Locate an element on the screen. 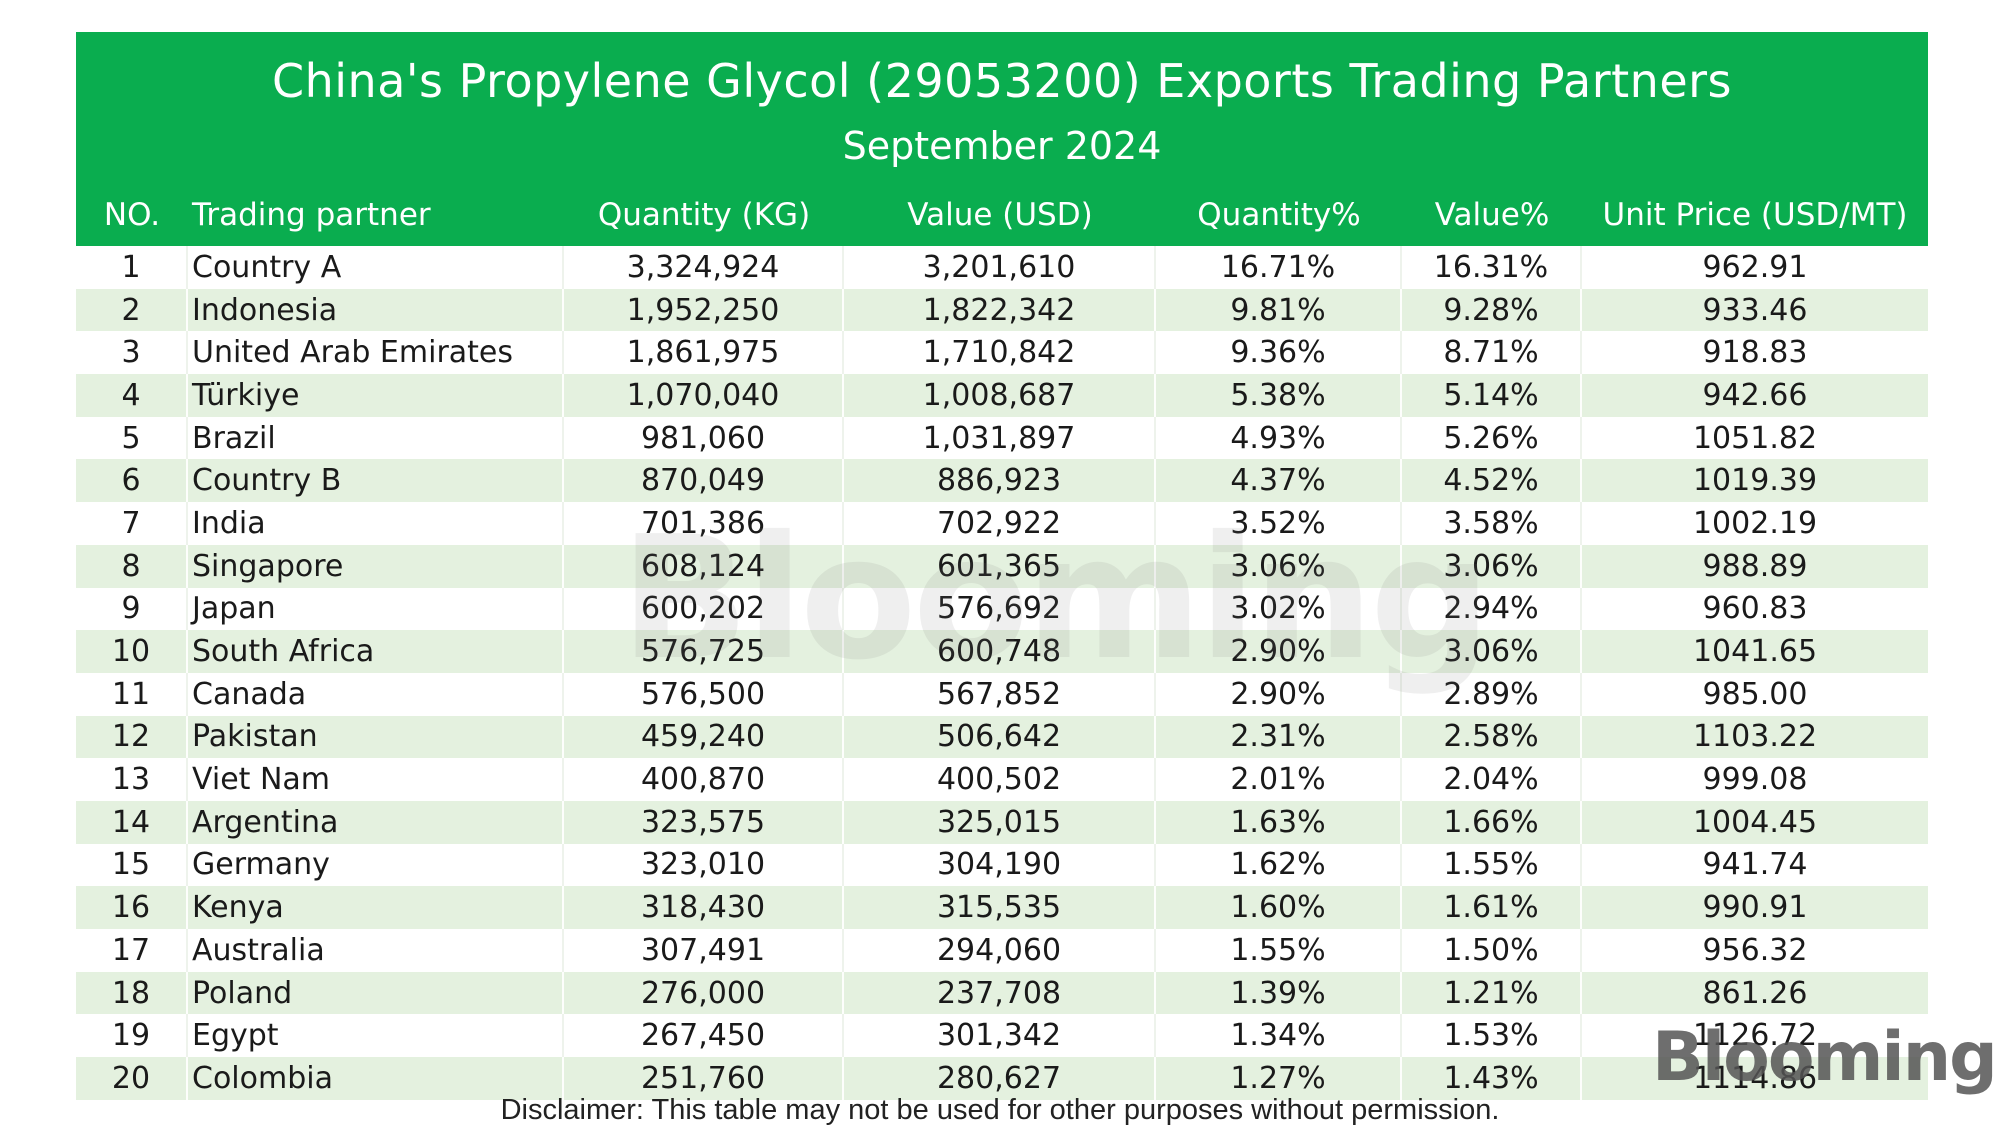 The width and height of the screenshot is (2000, 1127). cell-unit-price: 941.74 is located at coordinates (1755, 865).